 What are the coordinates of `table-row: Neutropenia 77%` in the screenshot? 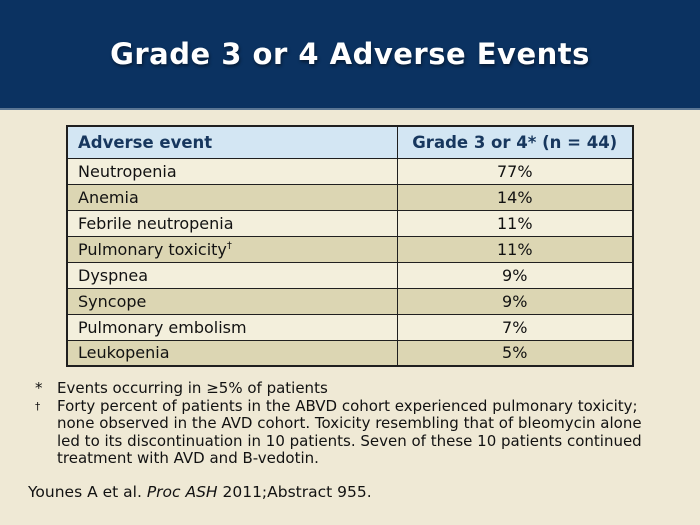 It's located at (350, 171).